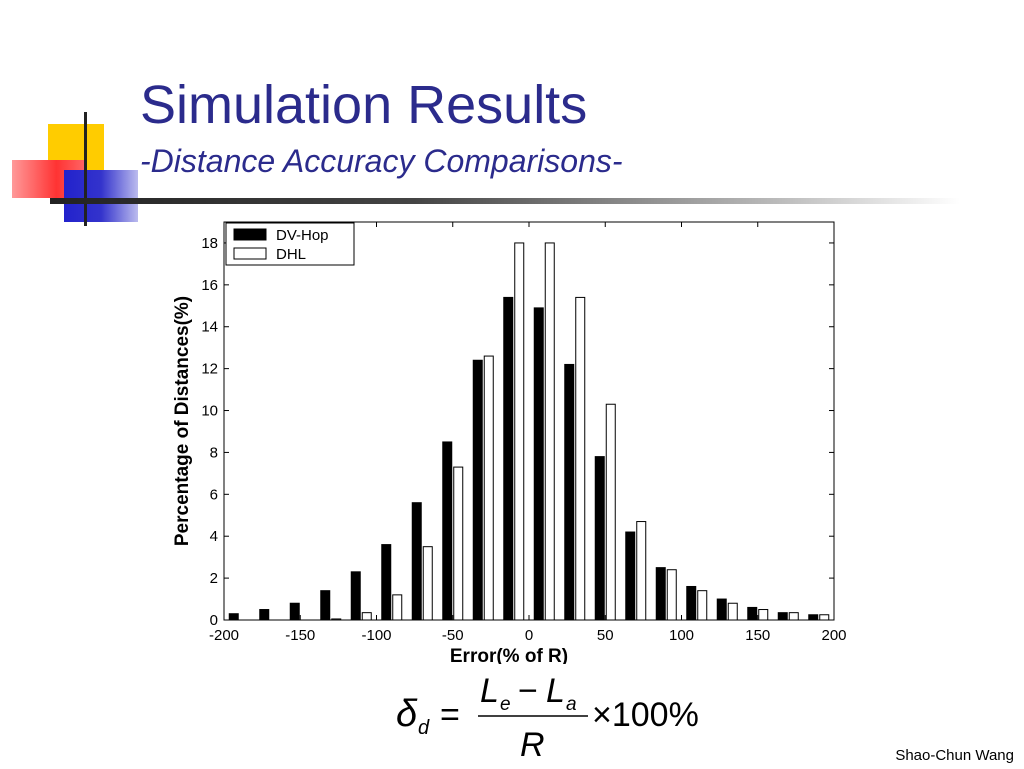  I want to click on y-tick-label: 18, so click(209, 243).